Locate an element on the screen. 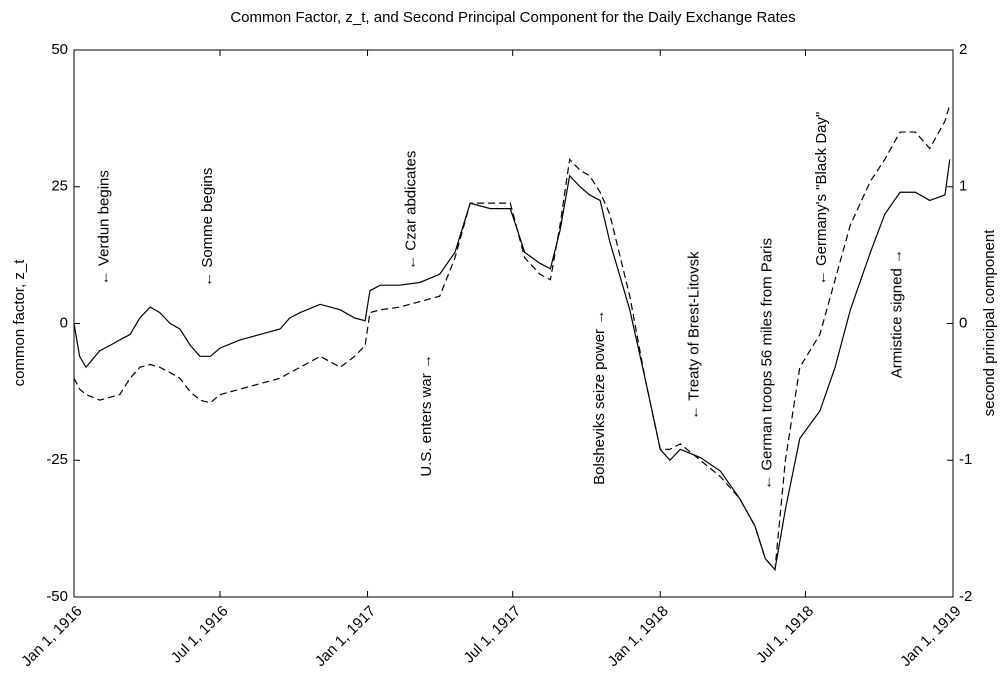 This screenshot has width=1003, height=683. y-axis-label: common factor, z_t is located at coordinates (19, 323).